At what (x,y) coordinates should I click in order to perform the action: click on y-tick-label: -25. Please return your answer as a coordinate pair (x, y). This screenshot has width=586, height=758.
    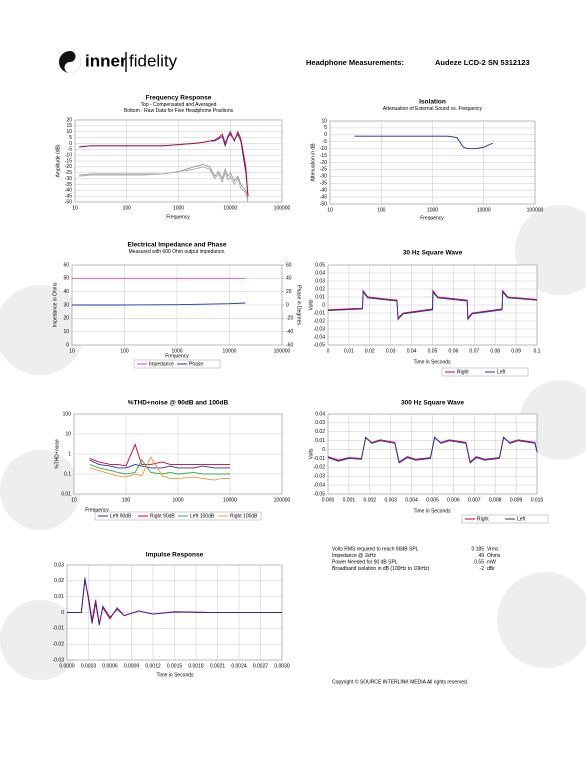
    Looking at the image, I should click on (68, 173).